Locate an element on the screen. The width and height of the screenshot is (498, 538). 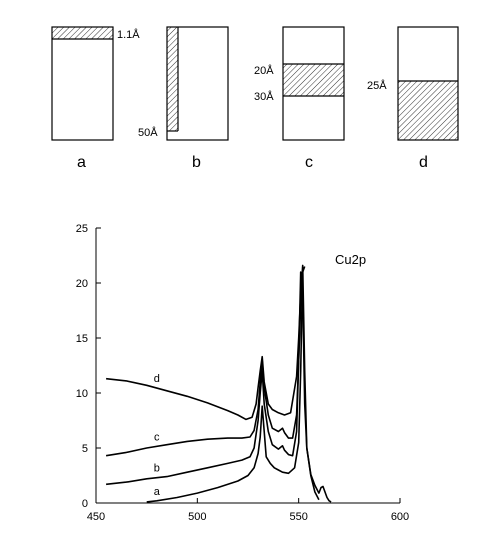
series-b-label: b is located at coordinates (157, 469).